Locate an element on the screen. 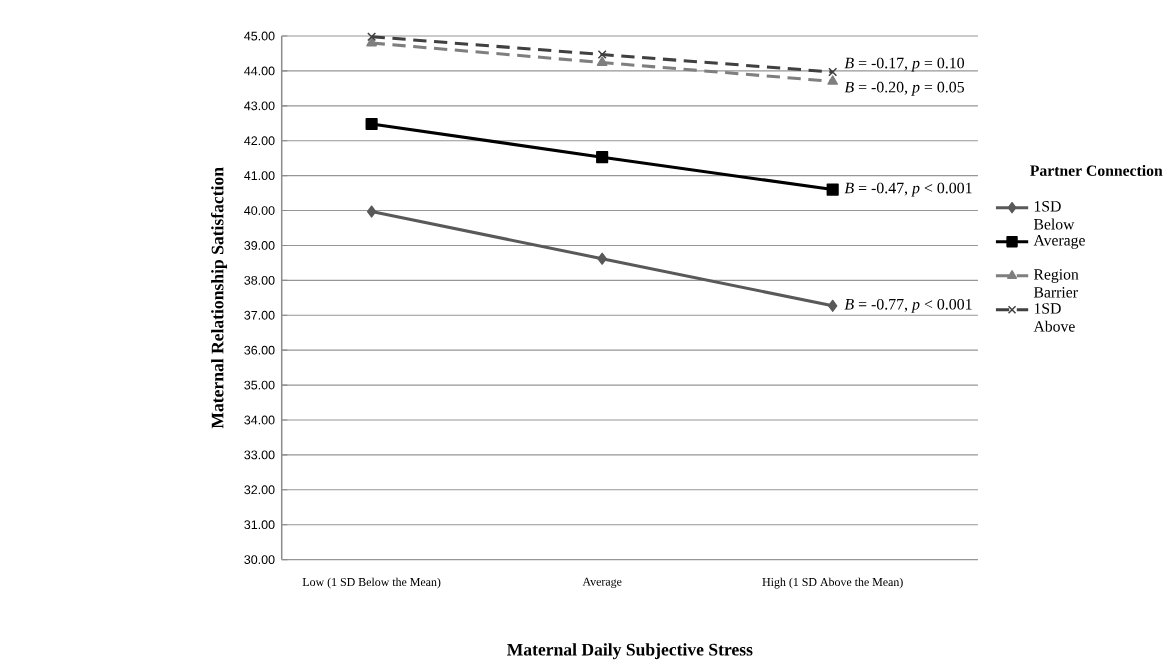 This screenshot has height=665, width=1169. y-tick-label: 34.00 is located at coordinates (259, 420).